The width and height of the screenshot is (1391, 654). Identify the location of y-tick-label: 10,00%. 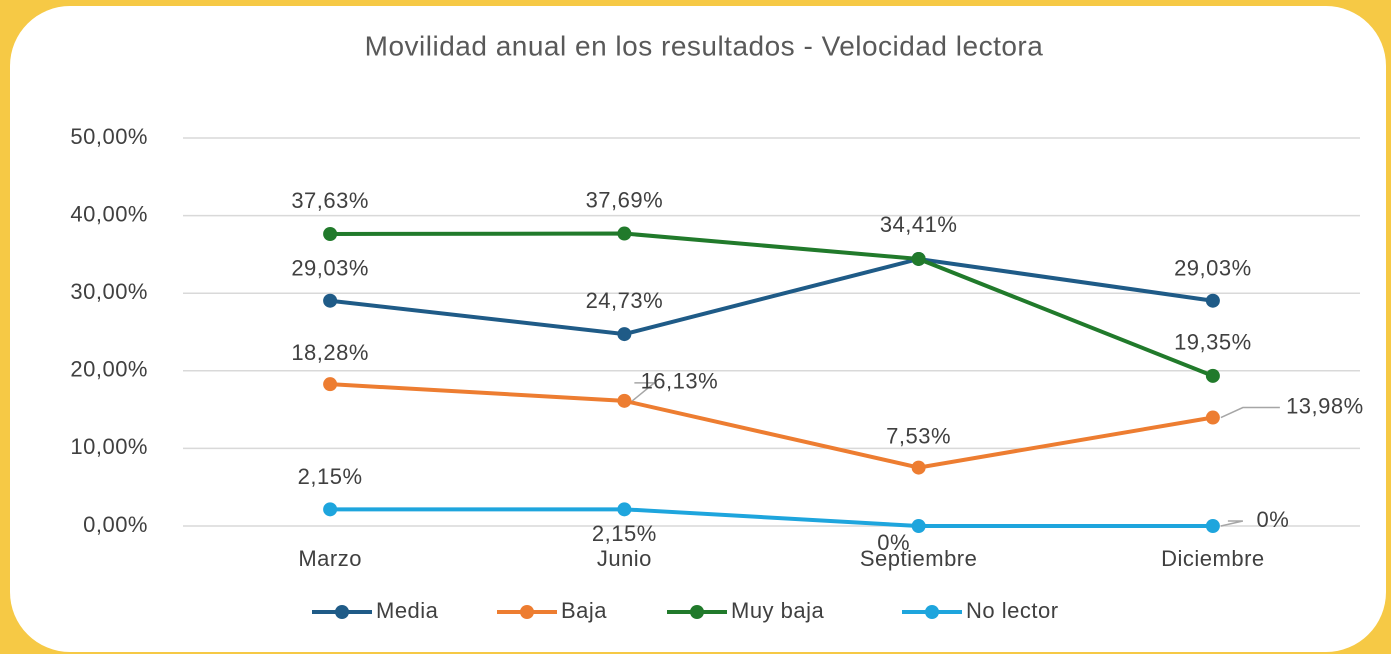
(109, 446).